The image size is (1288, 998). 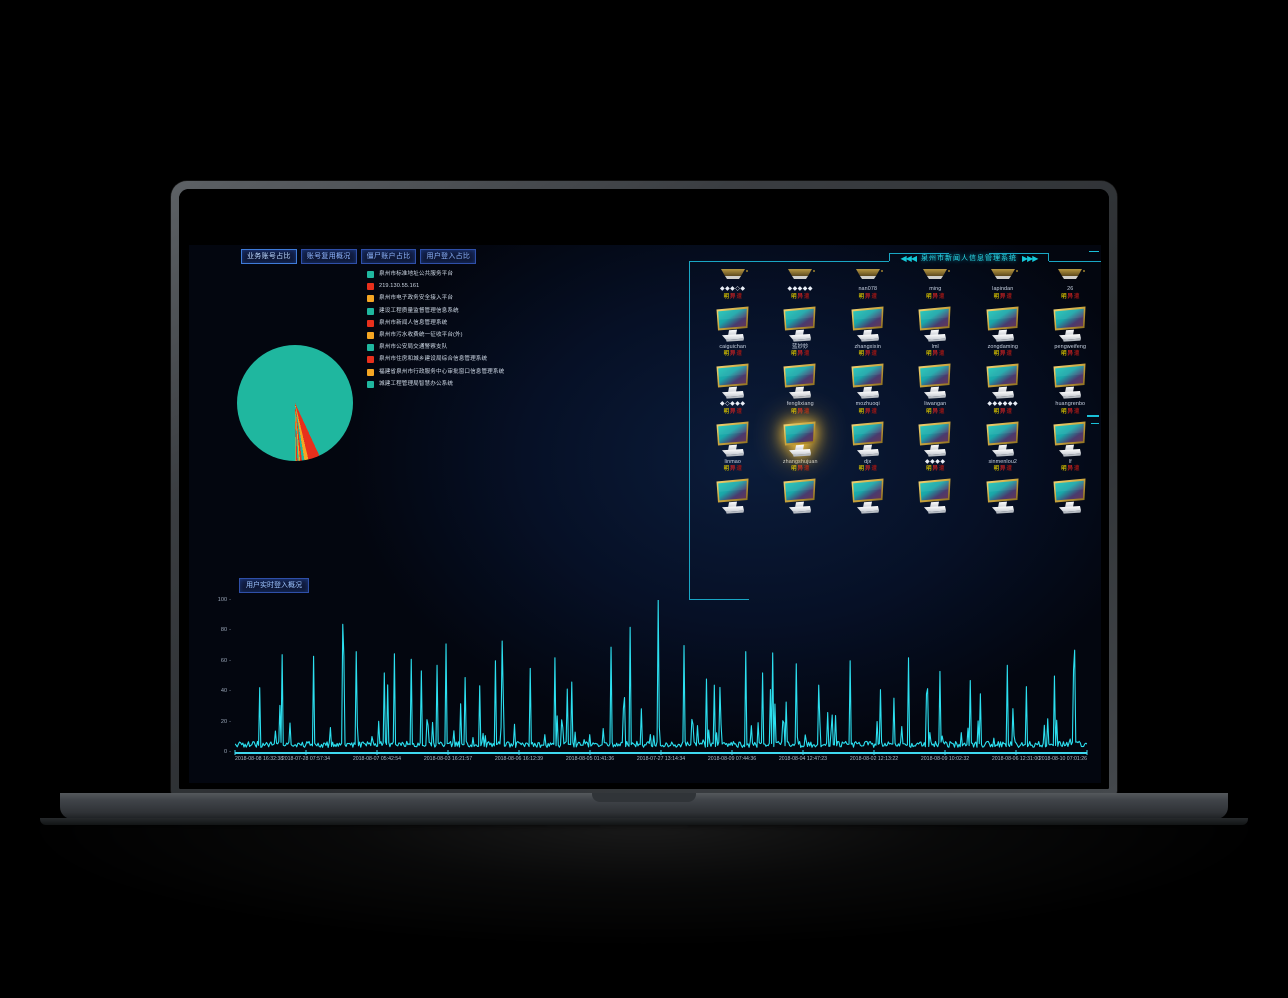 I want to click on monitor-cell: mozhuoqi 明异遭, so click(x=868, y=388).